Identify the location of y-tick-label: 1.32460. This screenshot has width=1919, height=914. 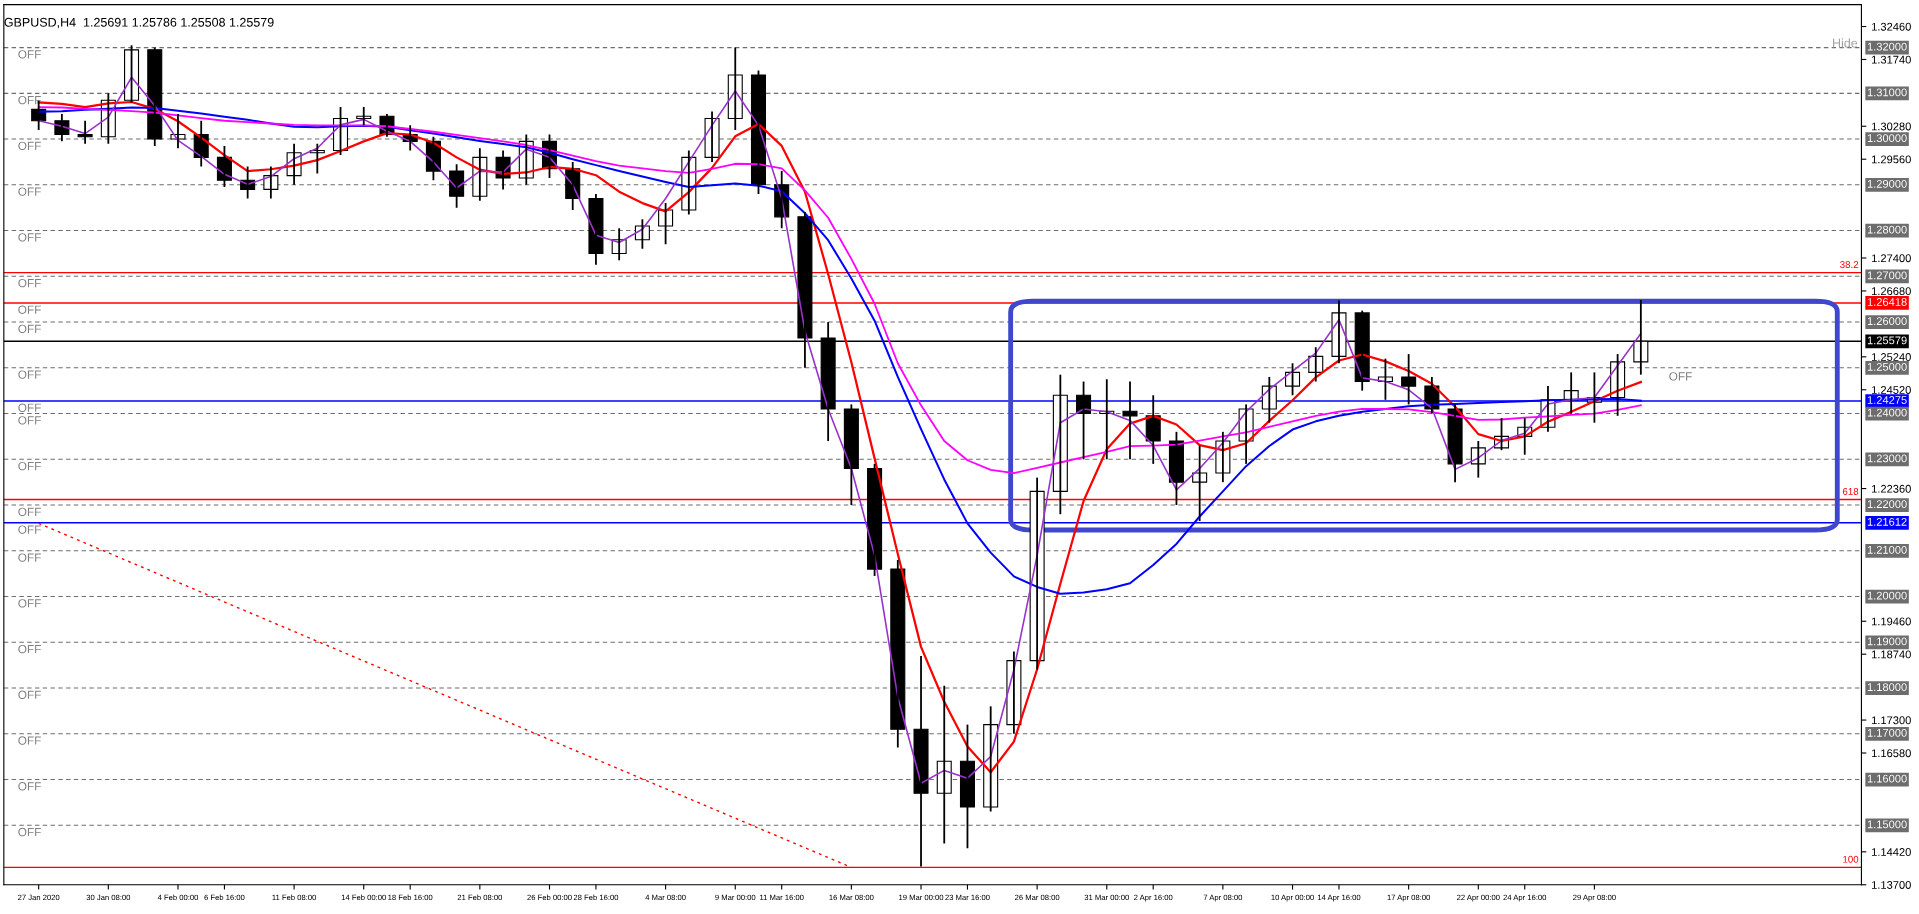
(1891, 26).